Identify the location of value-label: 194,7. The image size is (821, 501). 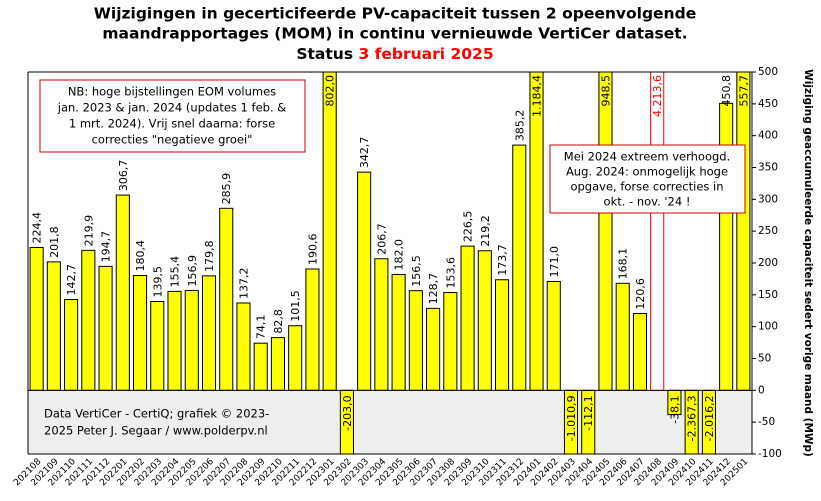
(106, 247).